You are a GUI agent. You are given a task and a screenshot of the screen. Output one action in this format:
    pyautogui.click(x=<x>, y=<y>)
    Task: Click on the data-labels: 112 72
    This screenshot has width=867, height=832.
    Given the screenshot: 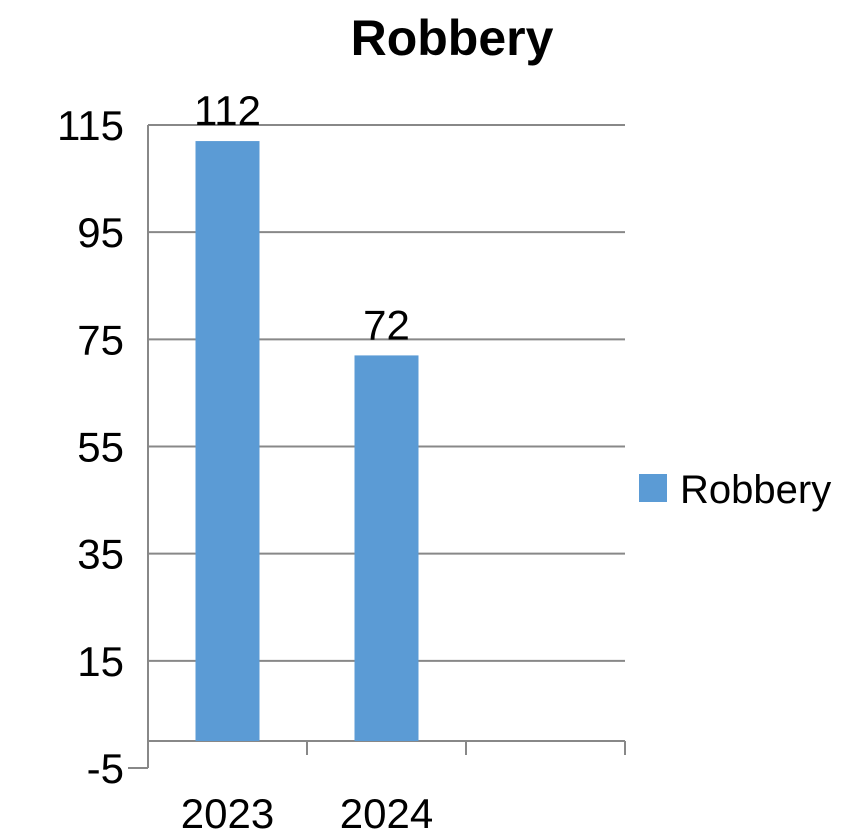 What is the action you would take?
    pyautogui.click(x=302, y=217)
    